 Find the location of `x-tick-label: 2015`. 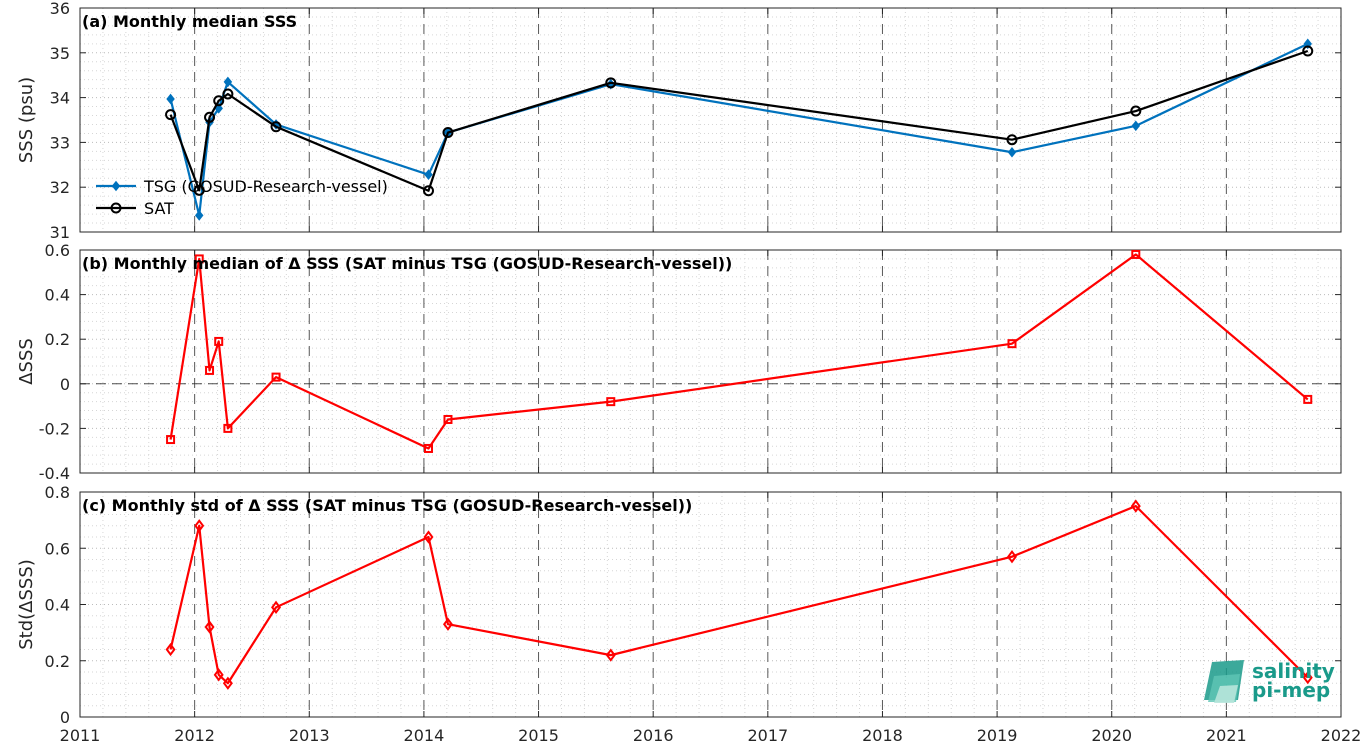

x-tick-label: 2015 is located at coordinates (538, 735).